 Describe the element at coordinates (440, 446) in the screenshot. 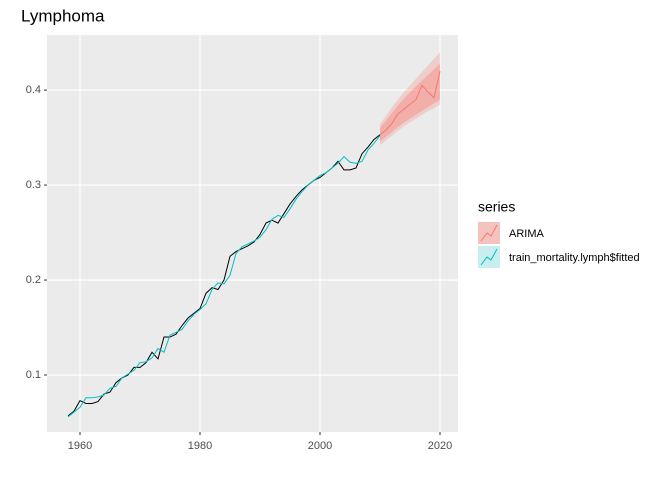

I see `x-tick-label: 2020` at that location.